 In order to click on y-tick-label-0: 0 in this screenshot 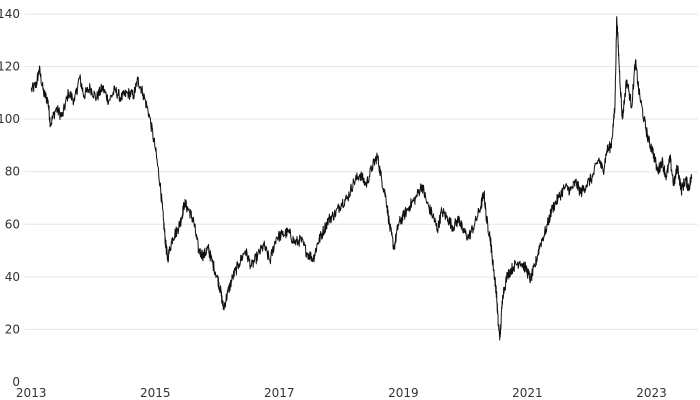, I will do `click(16, 382)`.